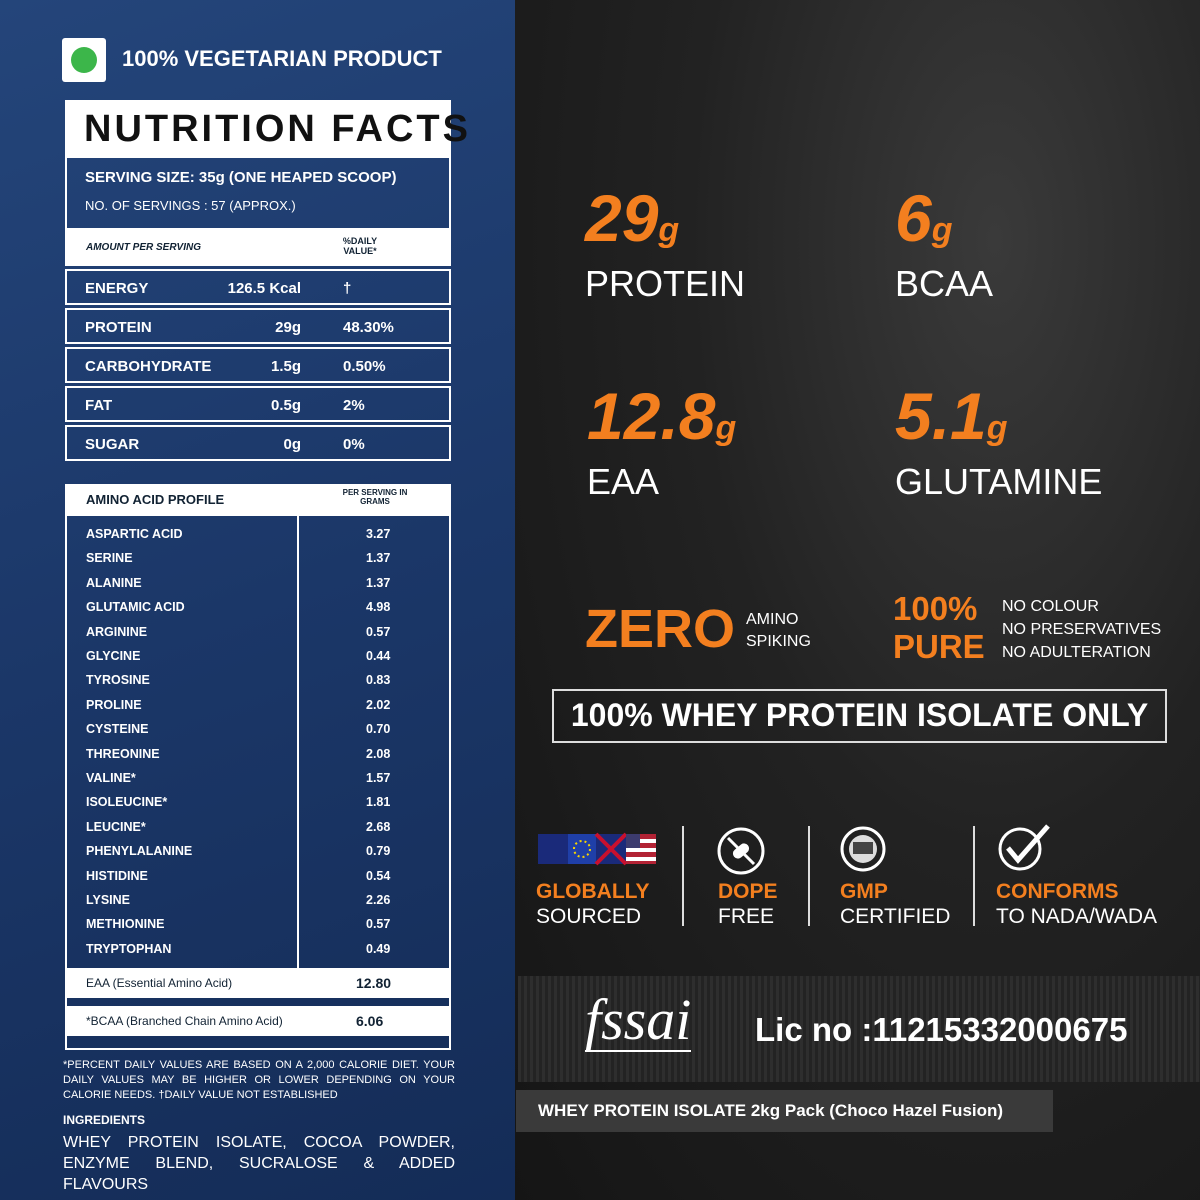 This screenshot has height=1200, width=1200. What do you see at coordinates (378, 778) in the screenshot?
I see `amino-value: 1.57` at bounding box center [378, 778].